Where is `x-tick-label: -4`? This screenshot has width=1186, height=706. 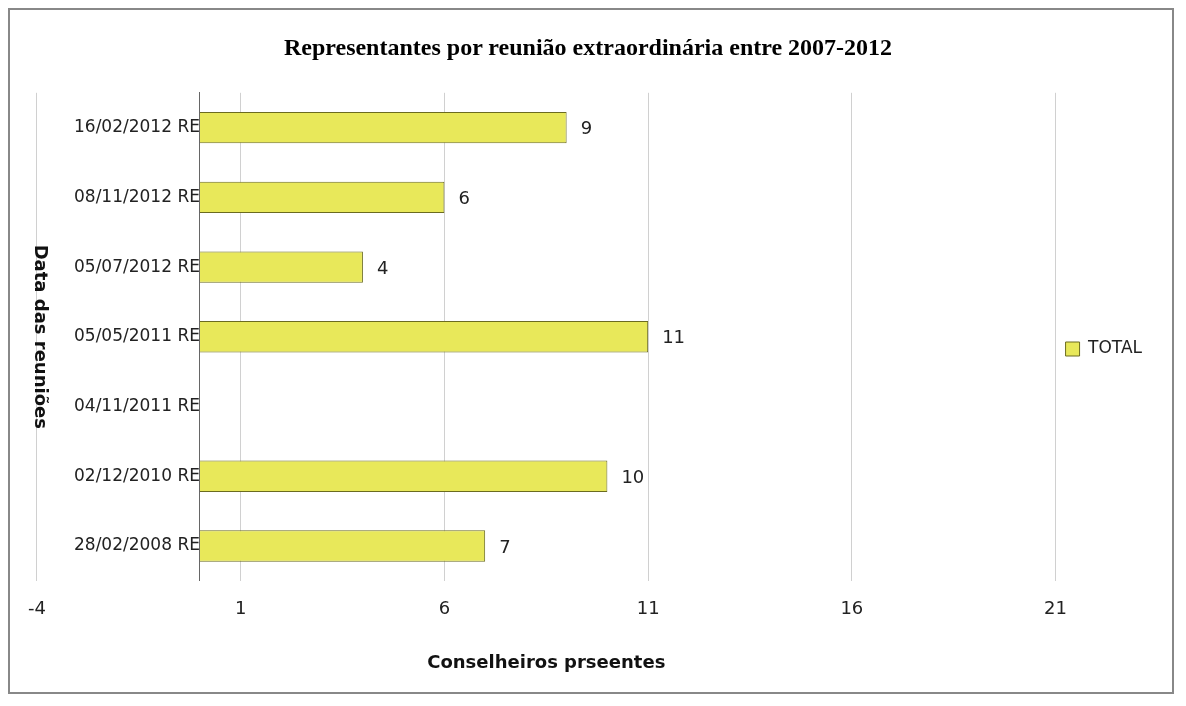 x-tick-label: -4 is located at coordinates (37, 608).